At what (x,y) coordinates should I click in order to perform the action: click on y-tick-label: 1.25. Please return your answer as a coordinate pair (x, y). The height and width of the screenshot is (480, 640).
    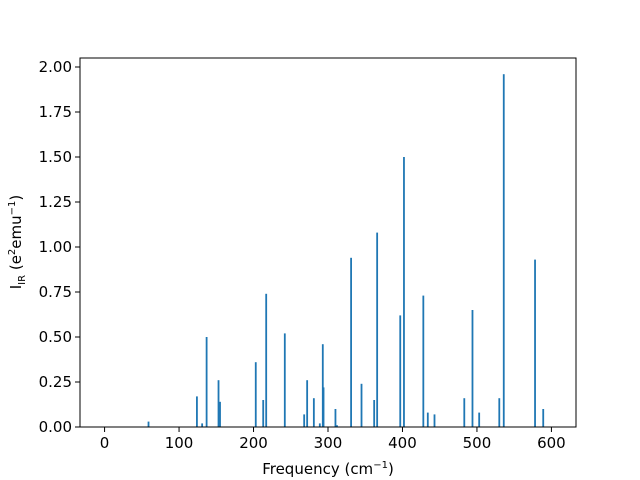
    Looking at the image, I should click on (55, 202).